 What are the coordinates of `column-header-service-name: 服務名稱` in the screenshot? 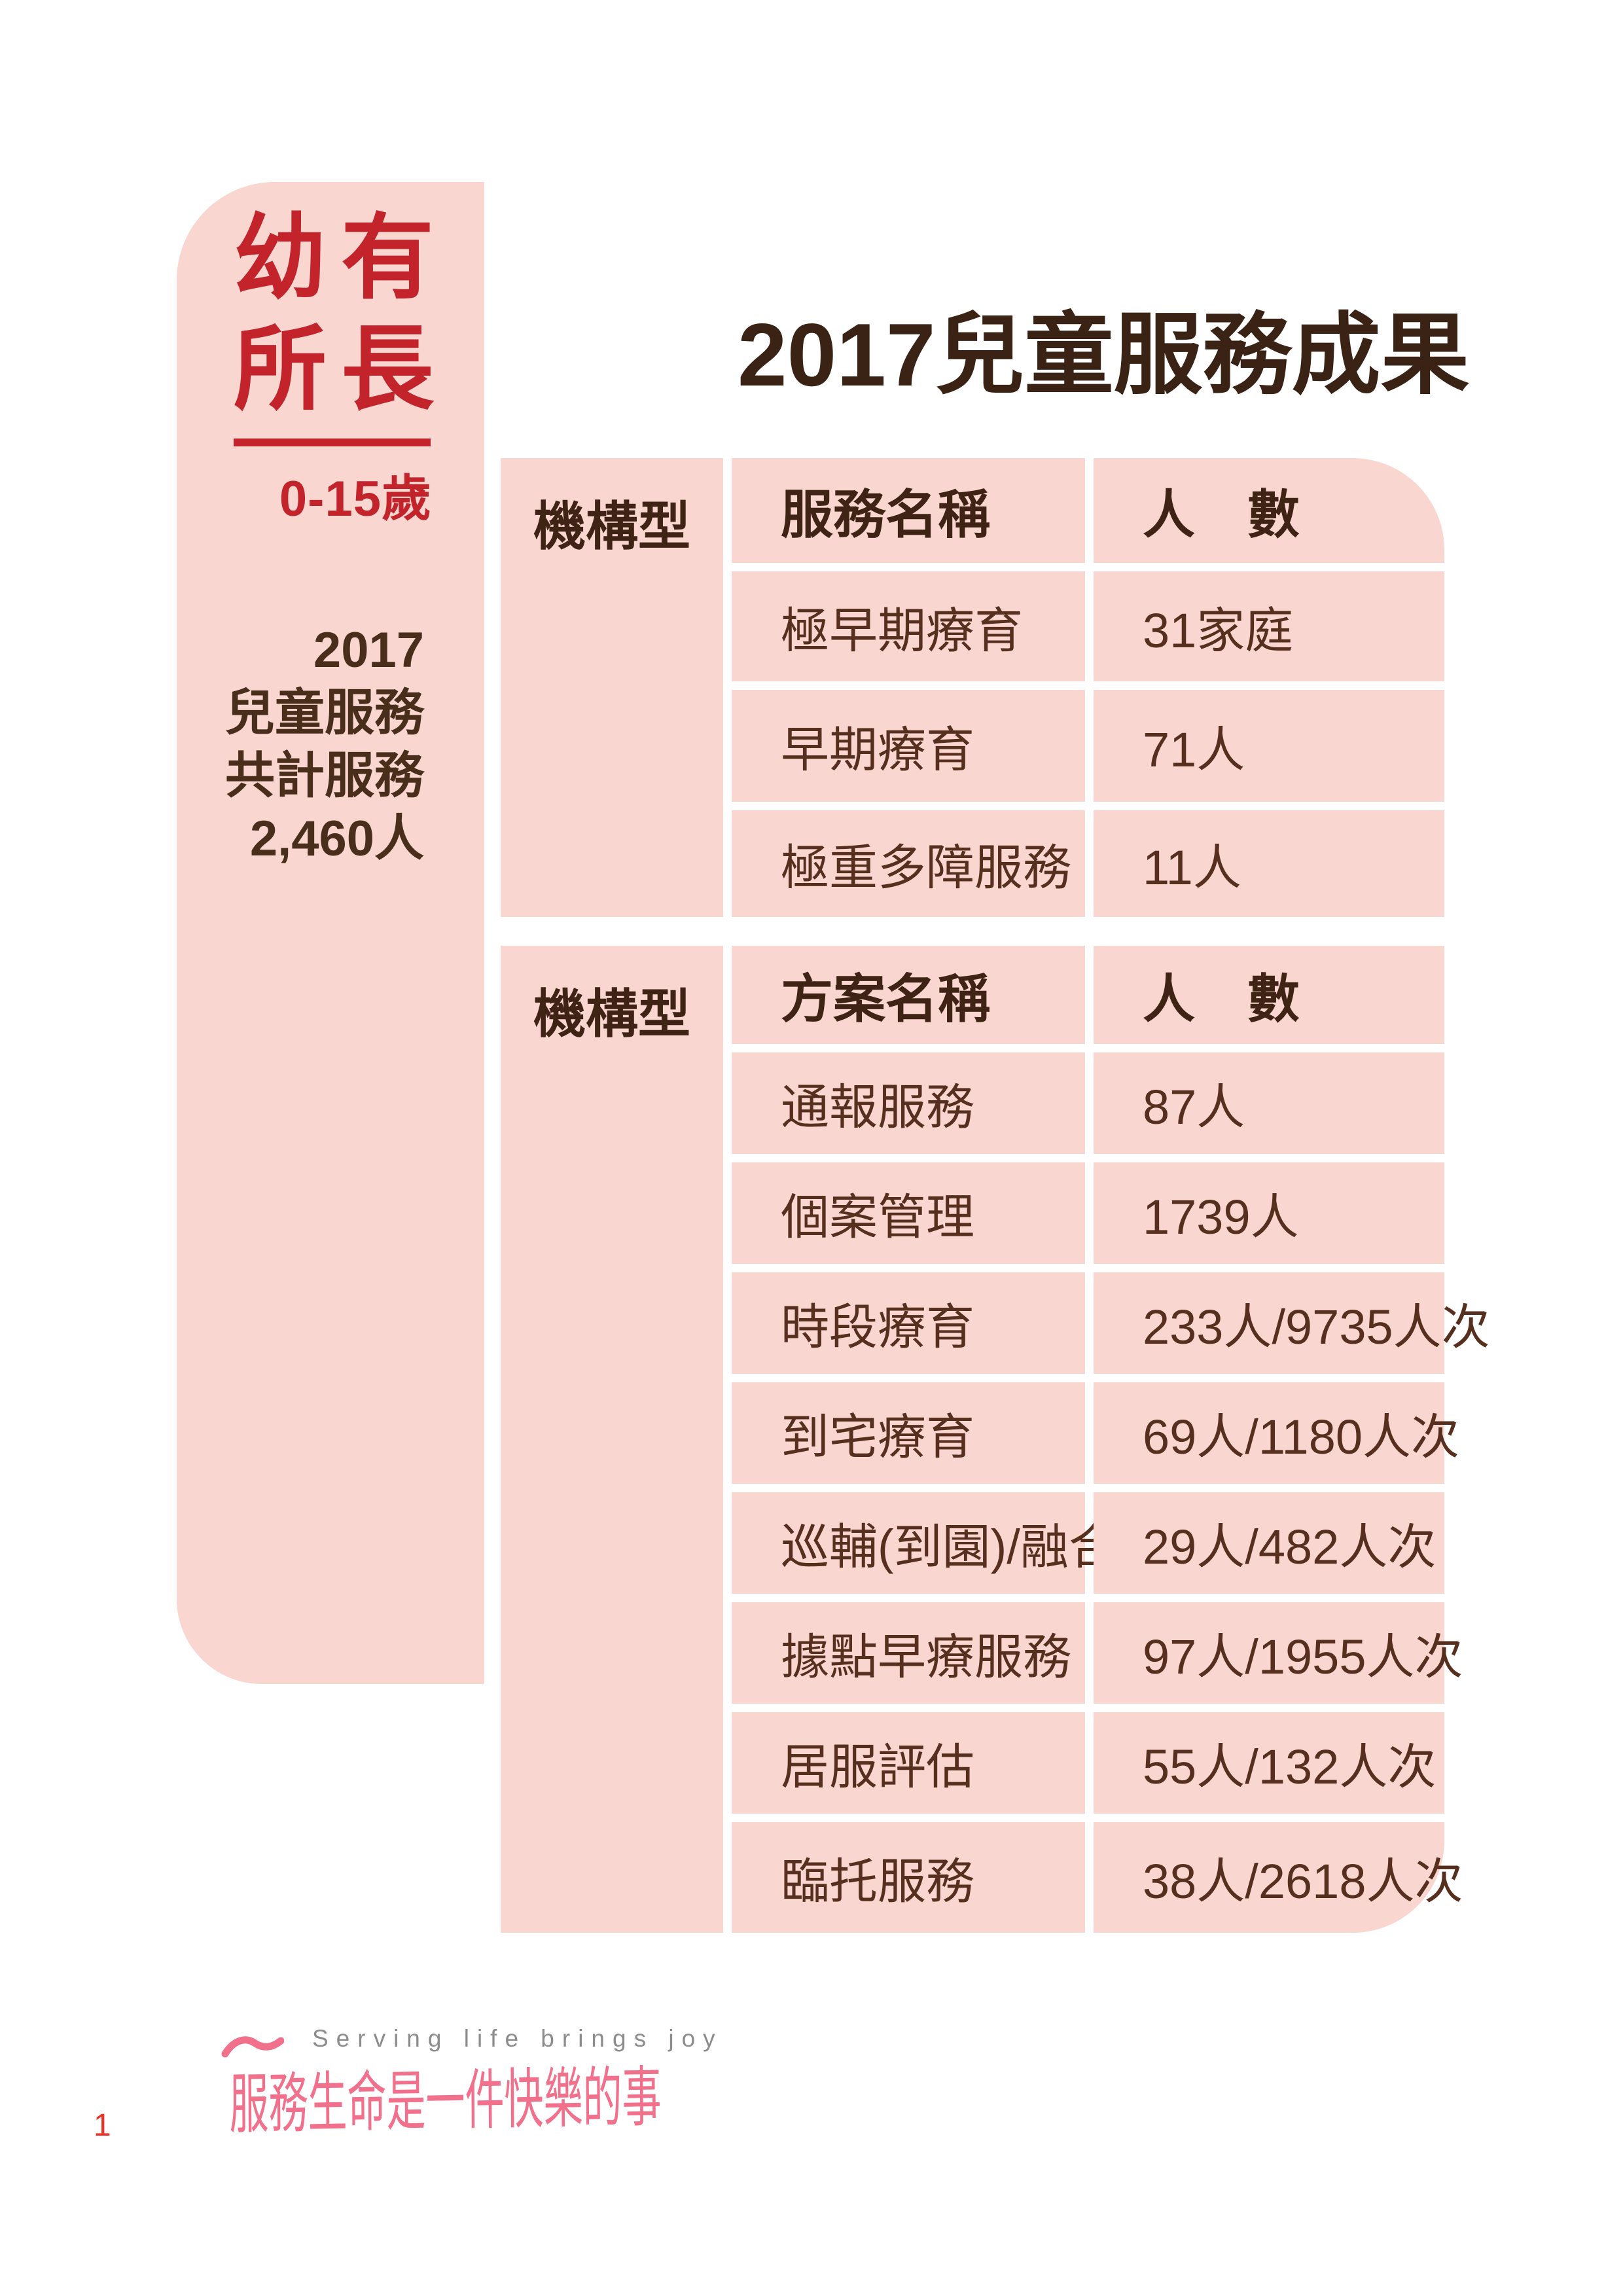 It's located at (908, 510).